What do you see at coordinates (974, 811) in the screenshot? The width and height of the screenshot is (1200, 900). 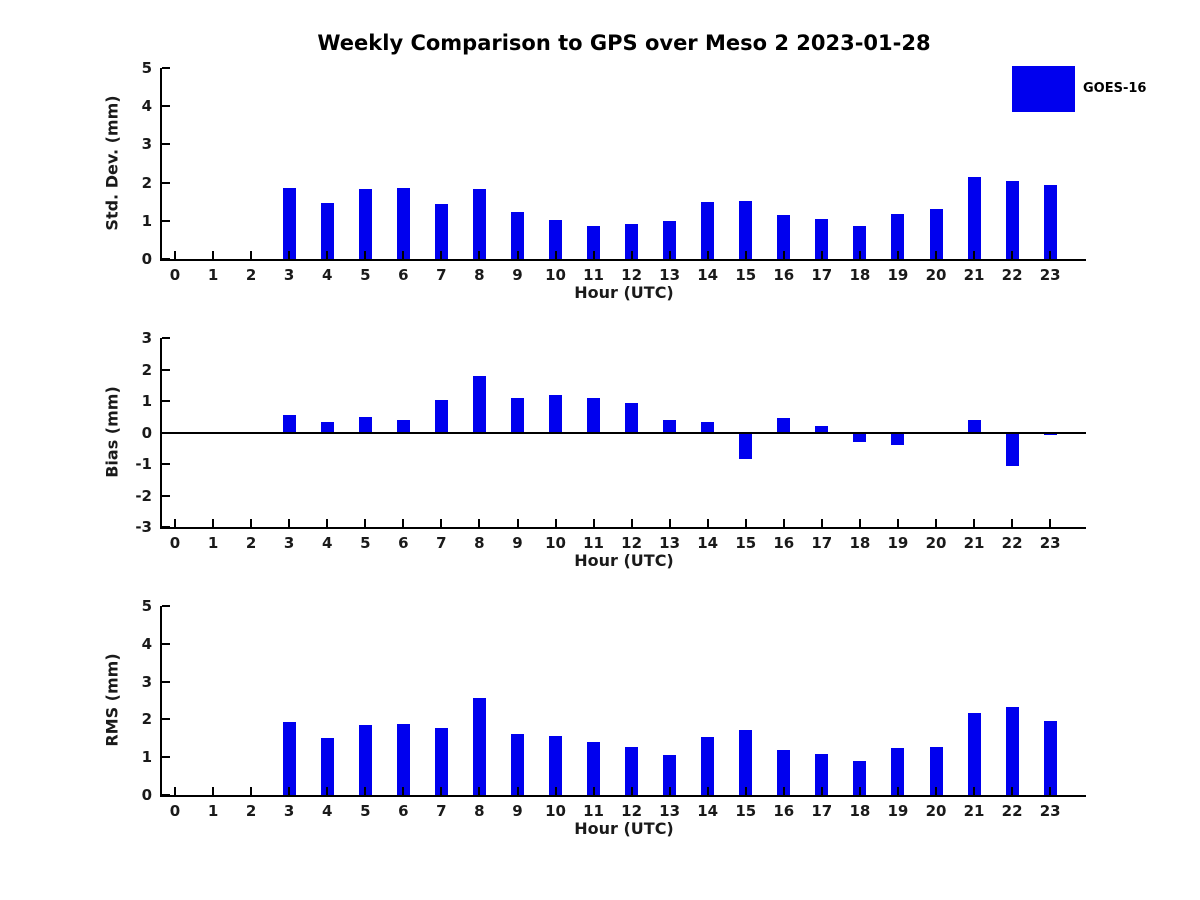 I see `x-tick-label: 21` at bounding box center [974, 811].